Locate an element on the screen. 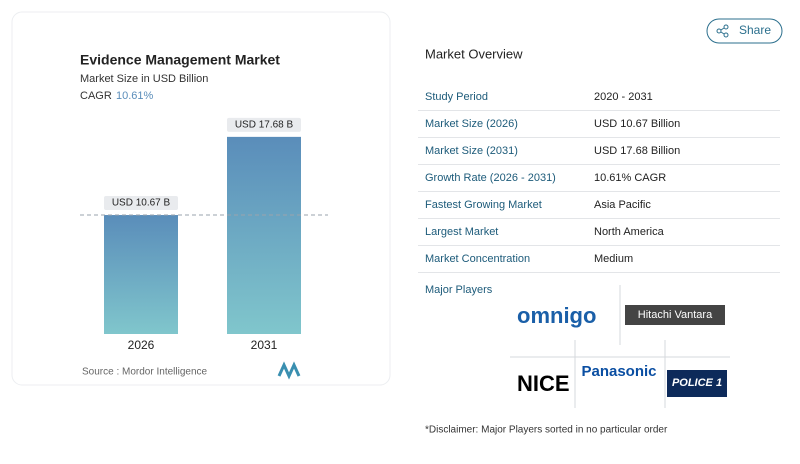 This screenshot has height=464, width=800. share-label: Share is located at coordinates (755, 30).